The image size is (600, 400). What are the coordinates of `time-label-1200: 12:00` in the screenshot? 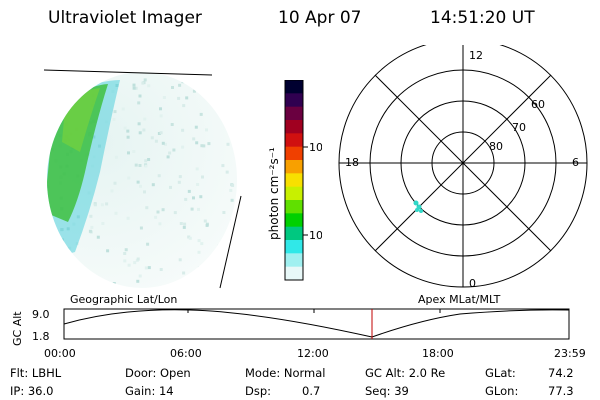 It's located at (313, 353).